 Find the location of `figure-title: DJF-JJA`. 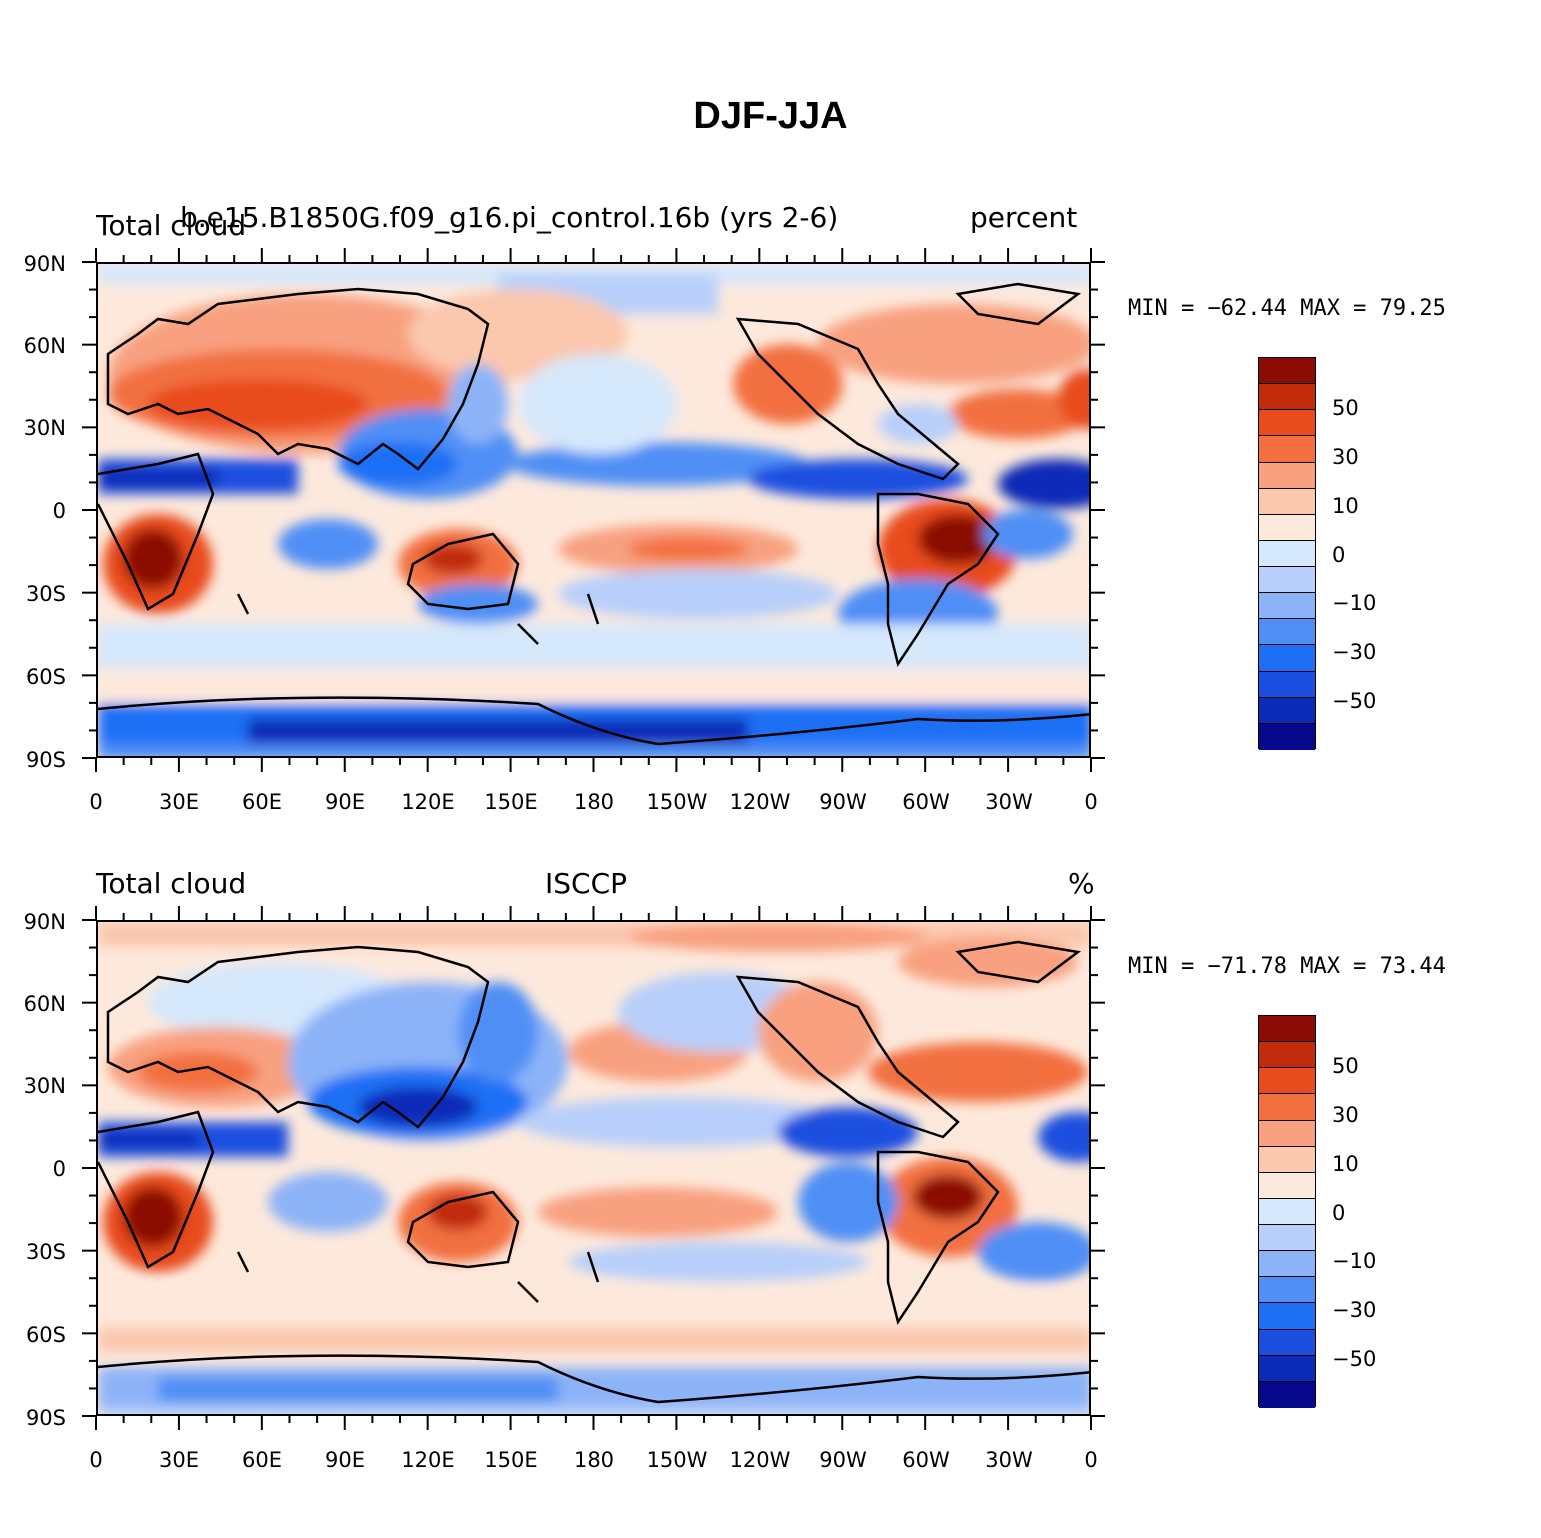

figure-title: DJF-JJA is located at coordinates (770, 116).